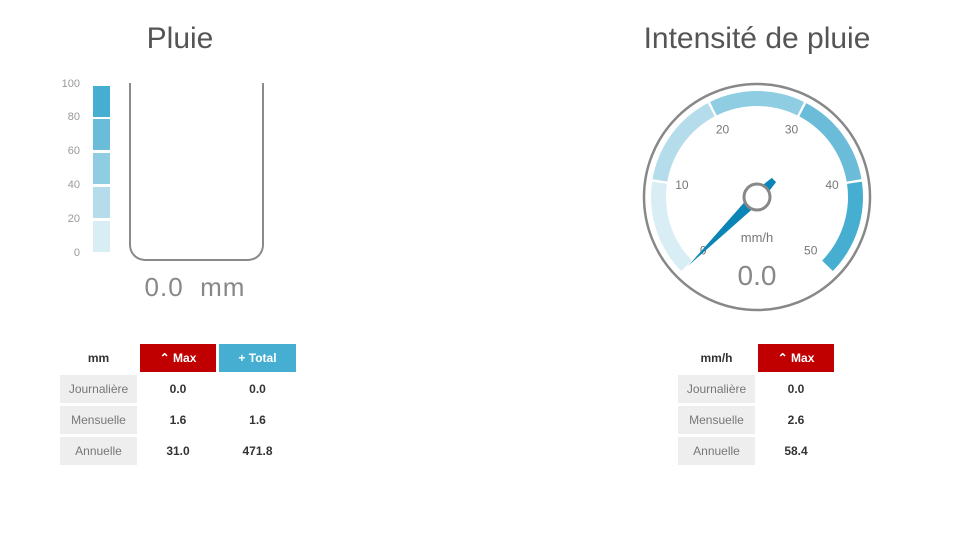  I want to click on max-value: 31.0, so click(178, 451).